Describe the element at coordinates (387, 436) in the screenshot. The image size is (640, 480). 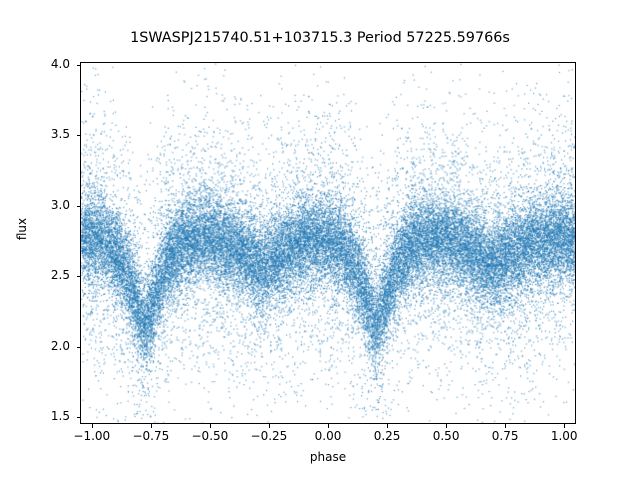
I see `x-tick-label: 0.25` at that location.